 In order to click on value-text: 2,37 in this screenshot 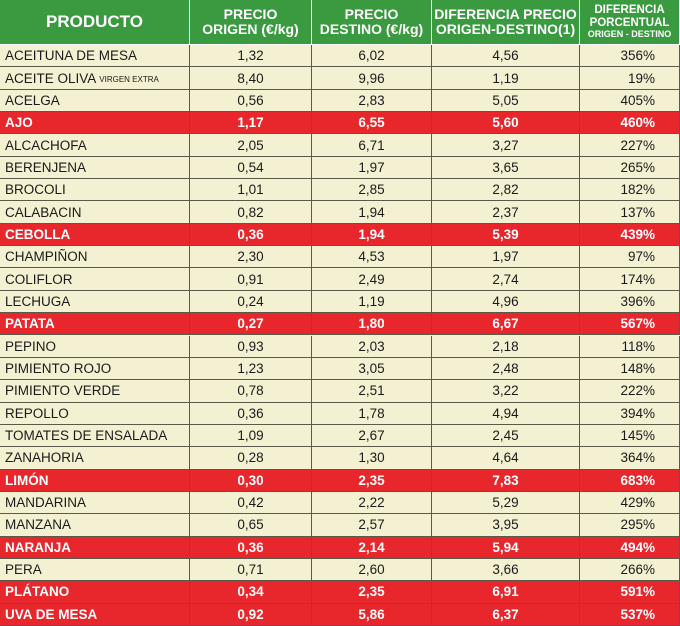, I will do `click(505, 212)`.